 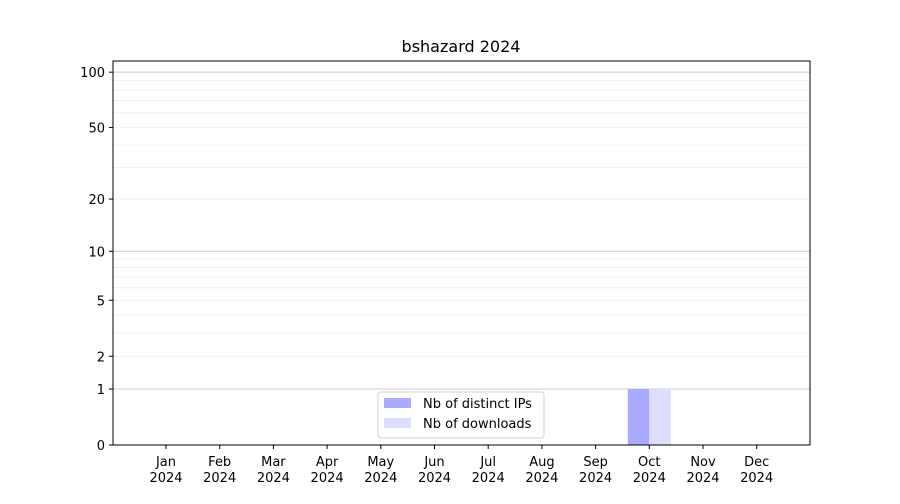 What do you see at coordinates (756, 462) in the screenshot?
I see `x-tick-label: Dec` at bounding box center [756, 462].